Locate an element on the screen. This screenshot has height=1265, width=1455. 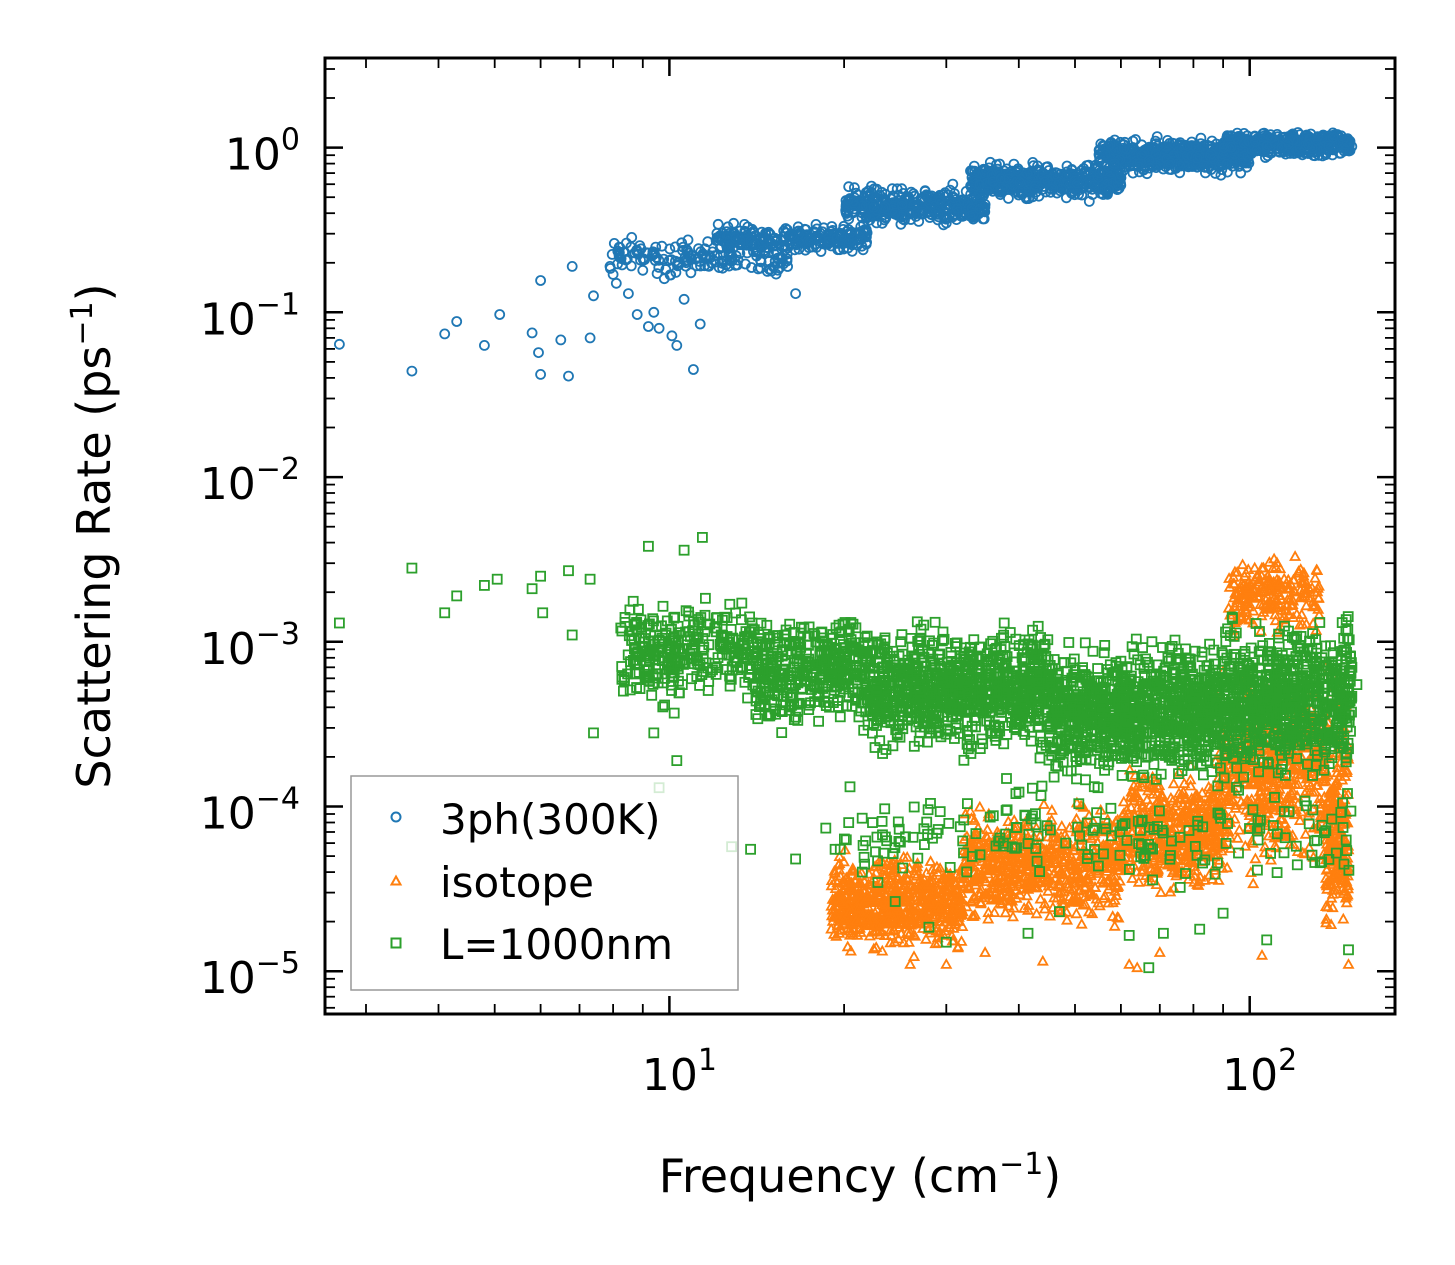
series-0-points is located at coordinates (845, 254).